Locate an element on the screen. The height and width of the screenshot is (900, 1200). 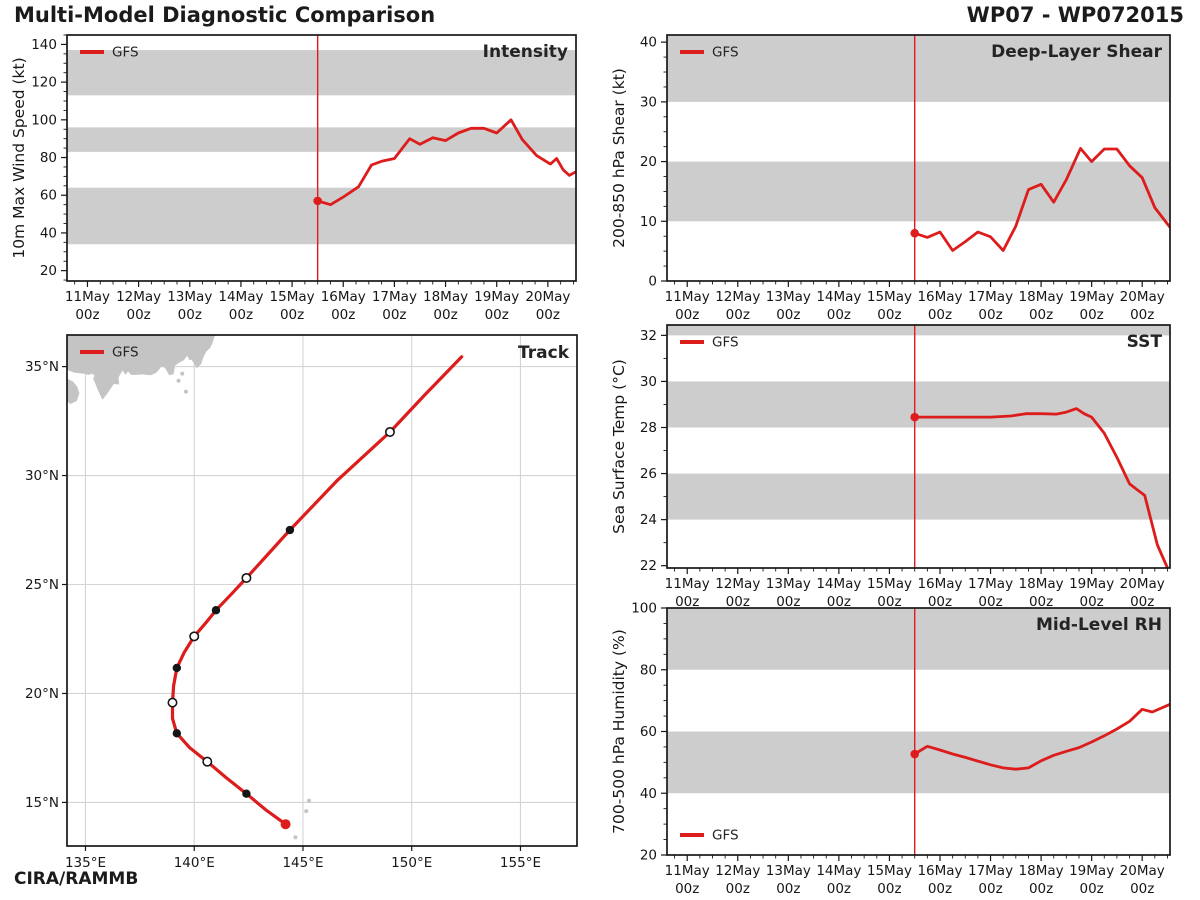
y-tick-label: 28 is located at coordinates (648, 428).